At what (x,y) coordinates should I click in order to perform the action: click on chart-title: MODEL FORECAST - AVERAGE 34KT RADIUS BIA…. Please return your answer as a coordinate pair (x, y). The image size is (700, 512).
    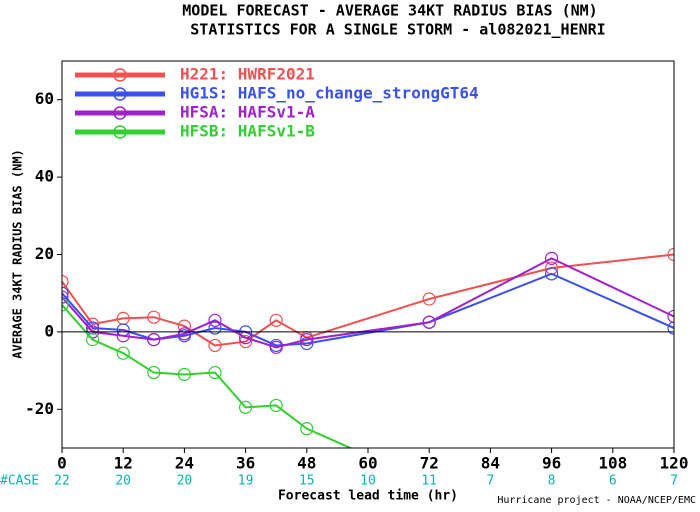
    Looking at the image, I should click on (389, 11).